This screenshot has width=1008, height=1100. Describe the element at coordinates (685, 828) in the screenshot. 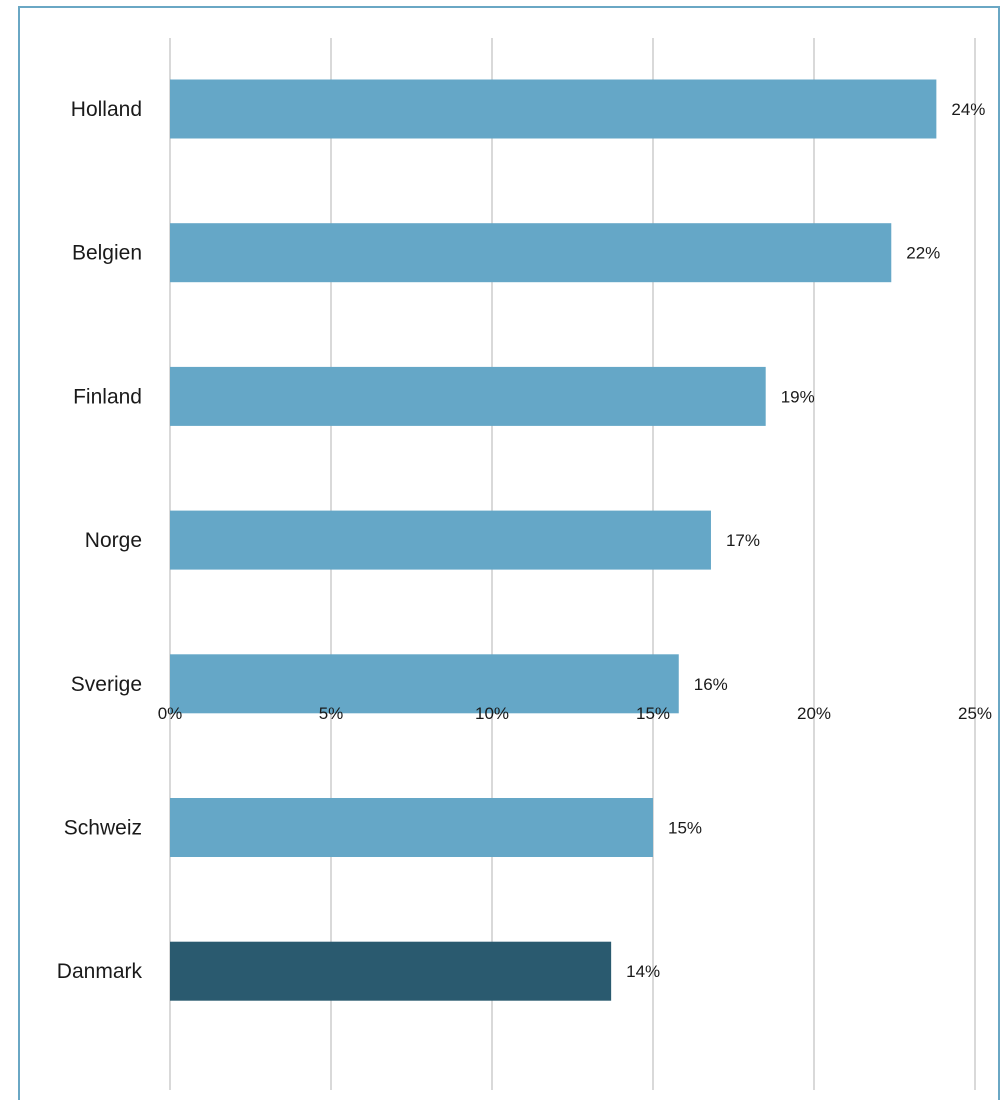

I see `value-label-schweiz: 15%` at that location.